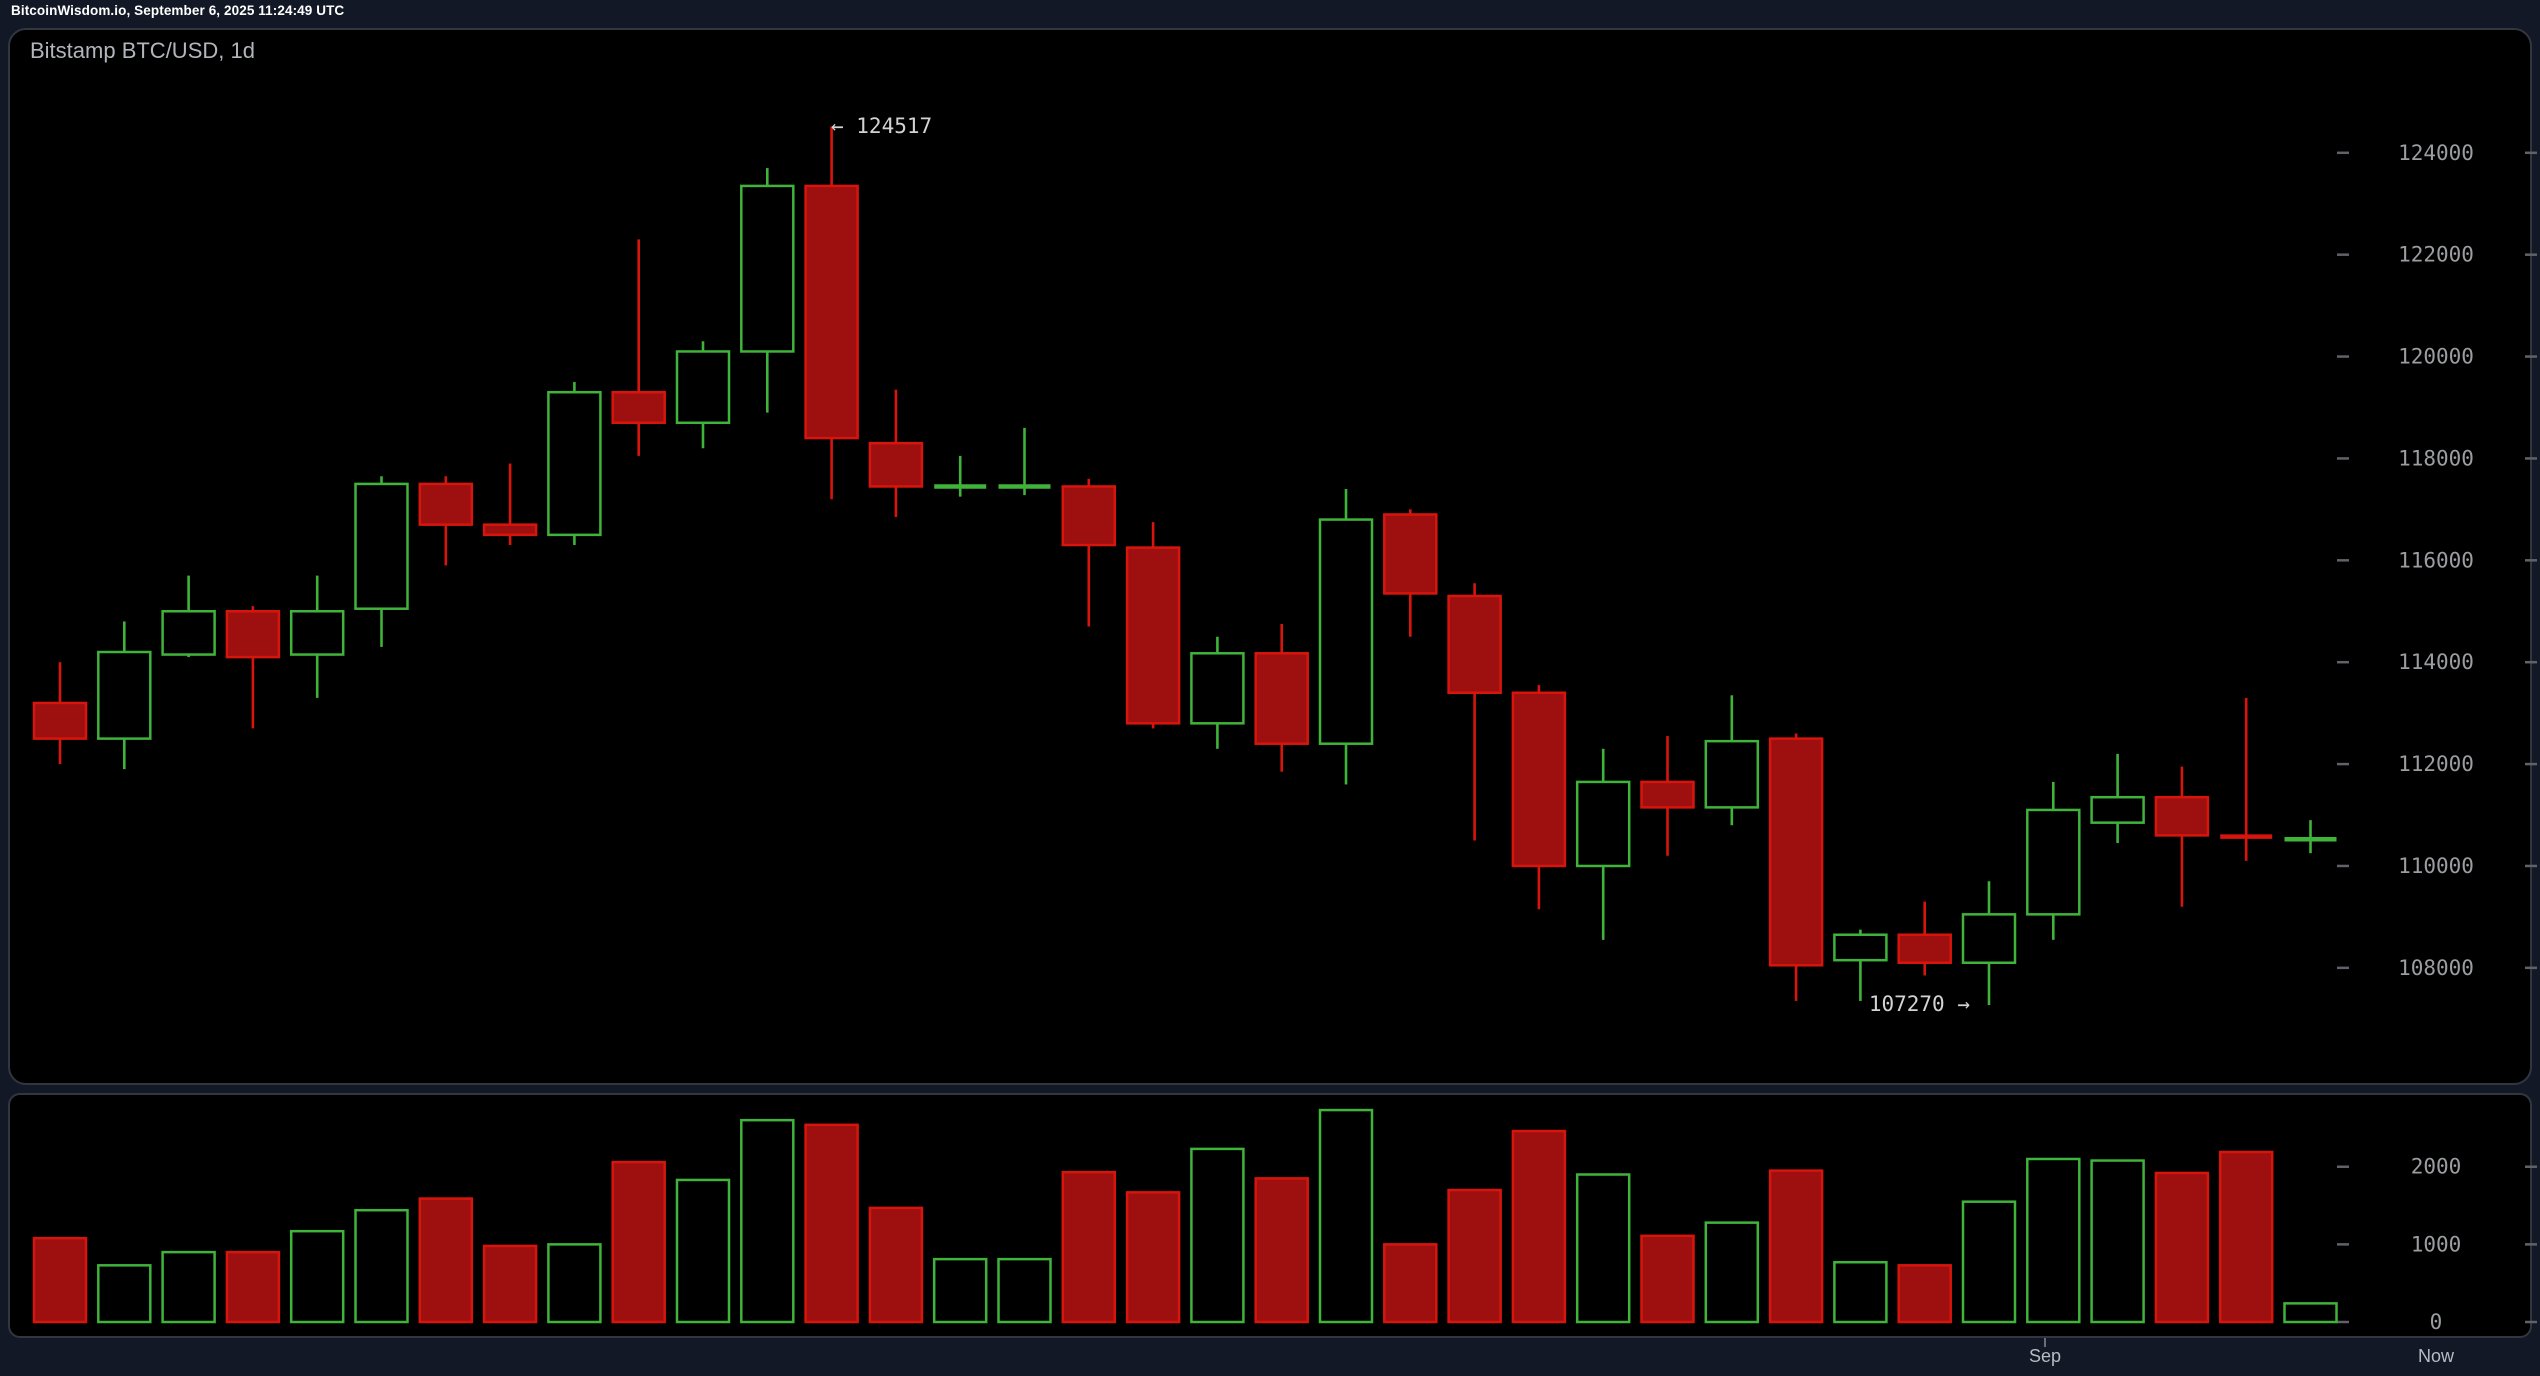 Image resolution: width=2540 pixels, height=1376 pixels. What do you see at coordinates (2045, 1342) in the screenshot?
I see `sep-axis-tick` at bounding box center [2045, 1342].